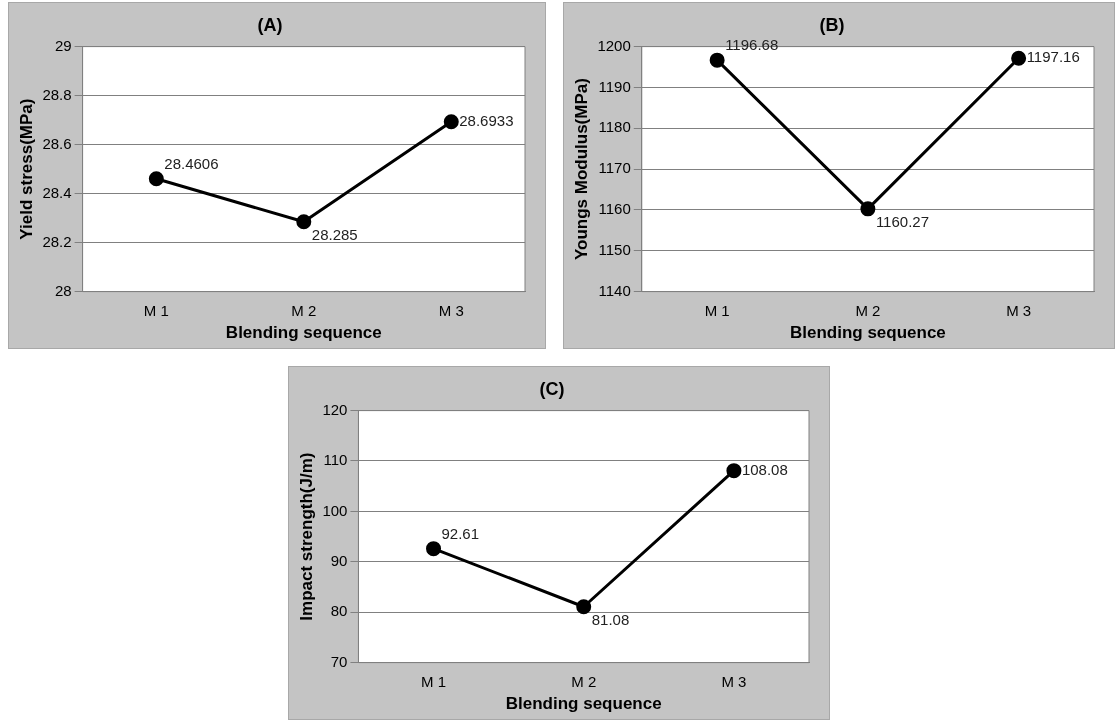 This screenshot has height=724, width=1120. Describe the element at coordinates (339, 611) in the screenshot. I see `y-tick-label: 80` at that location.